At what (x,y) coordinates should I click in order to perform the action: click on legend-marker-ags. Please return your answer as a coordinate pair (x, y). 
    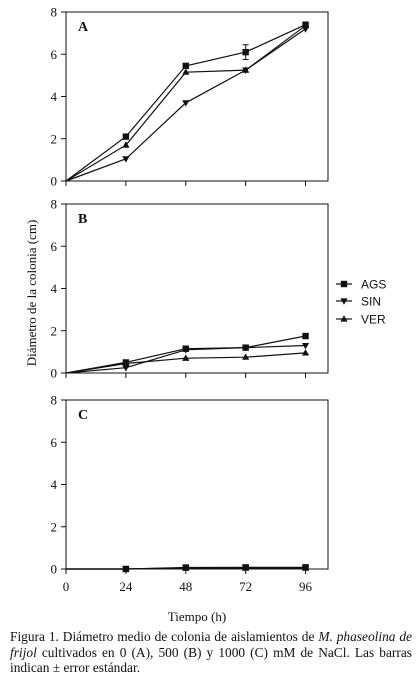
    Looking at the image, I should click on (344, 284).